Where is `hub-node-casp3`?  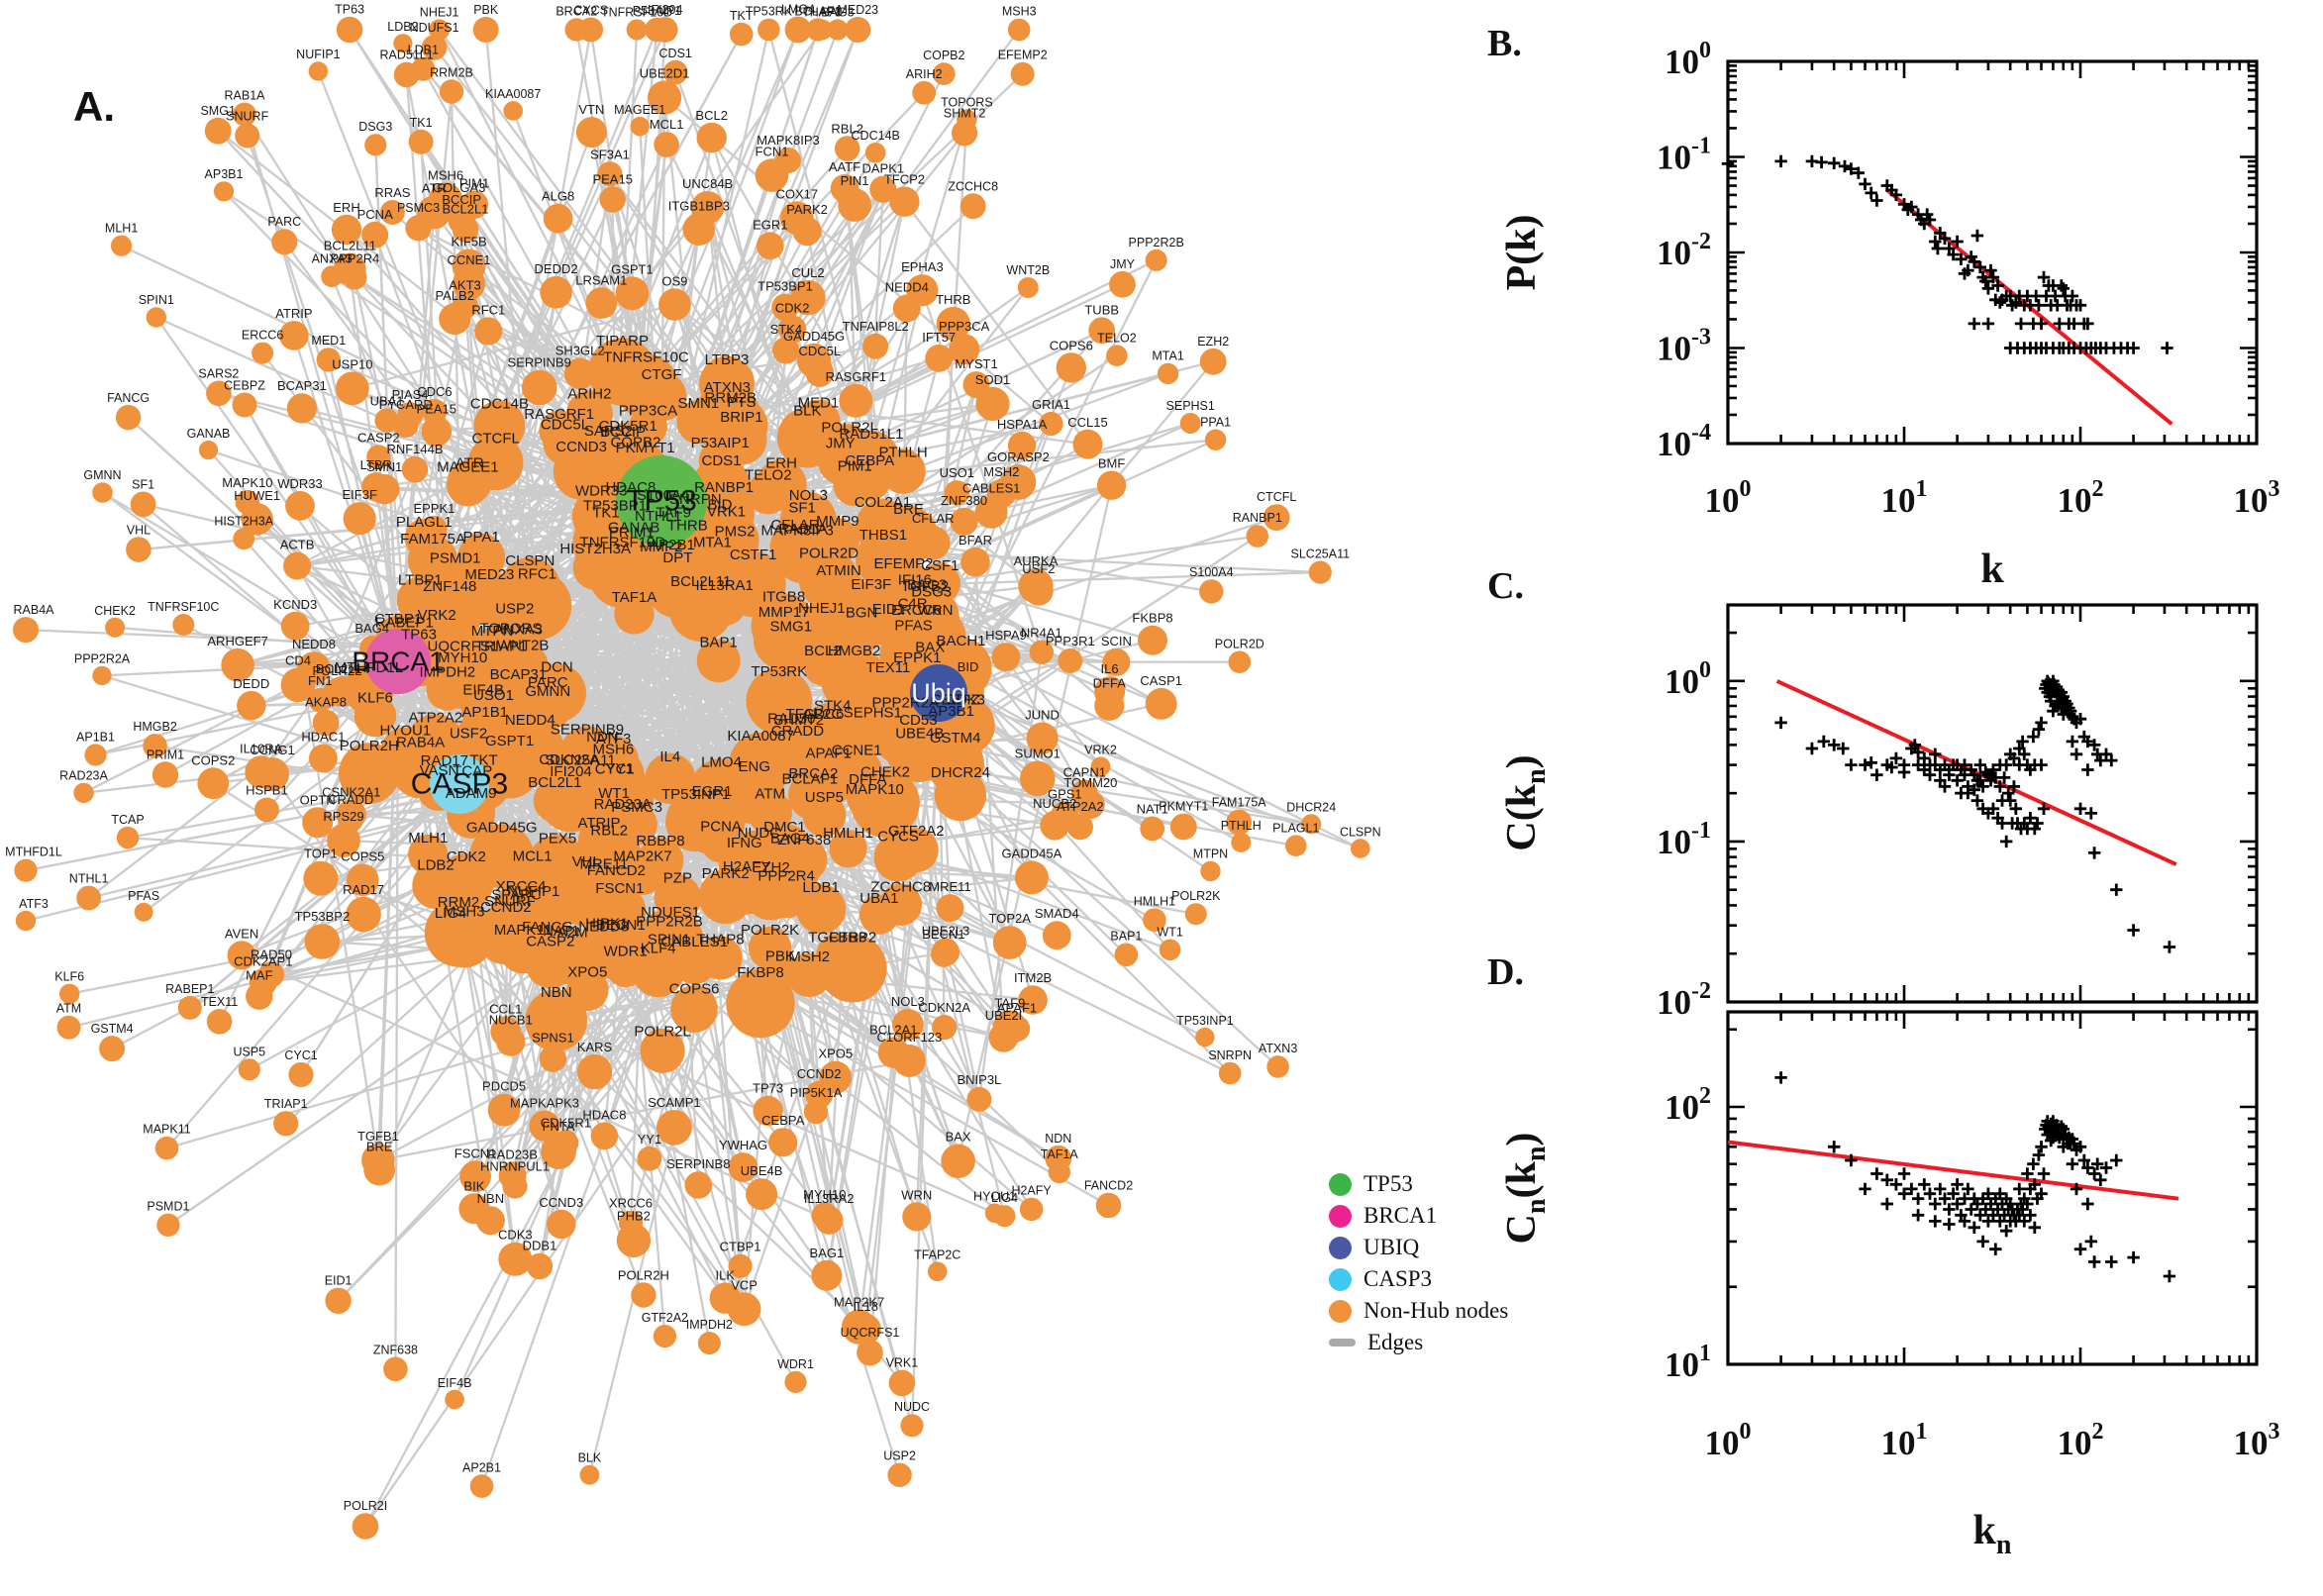
hub-node-casp3 is located at coordinates (460, 784).